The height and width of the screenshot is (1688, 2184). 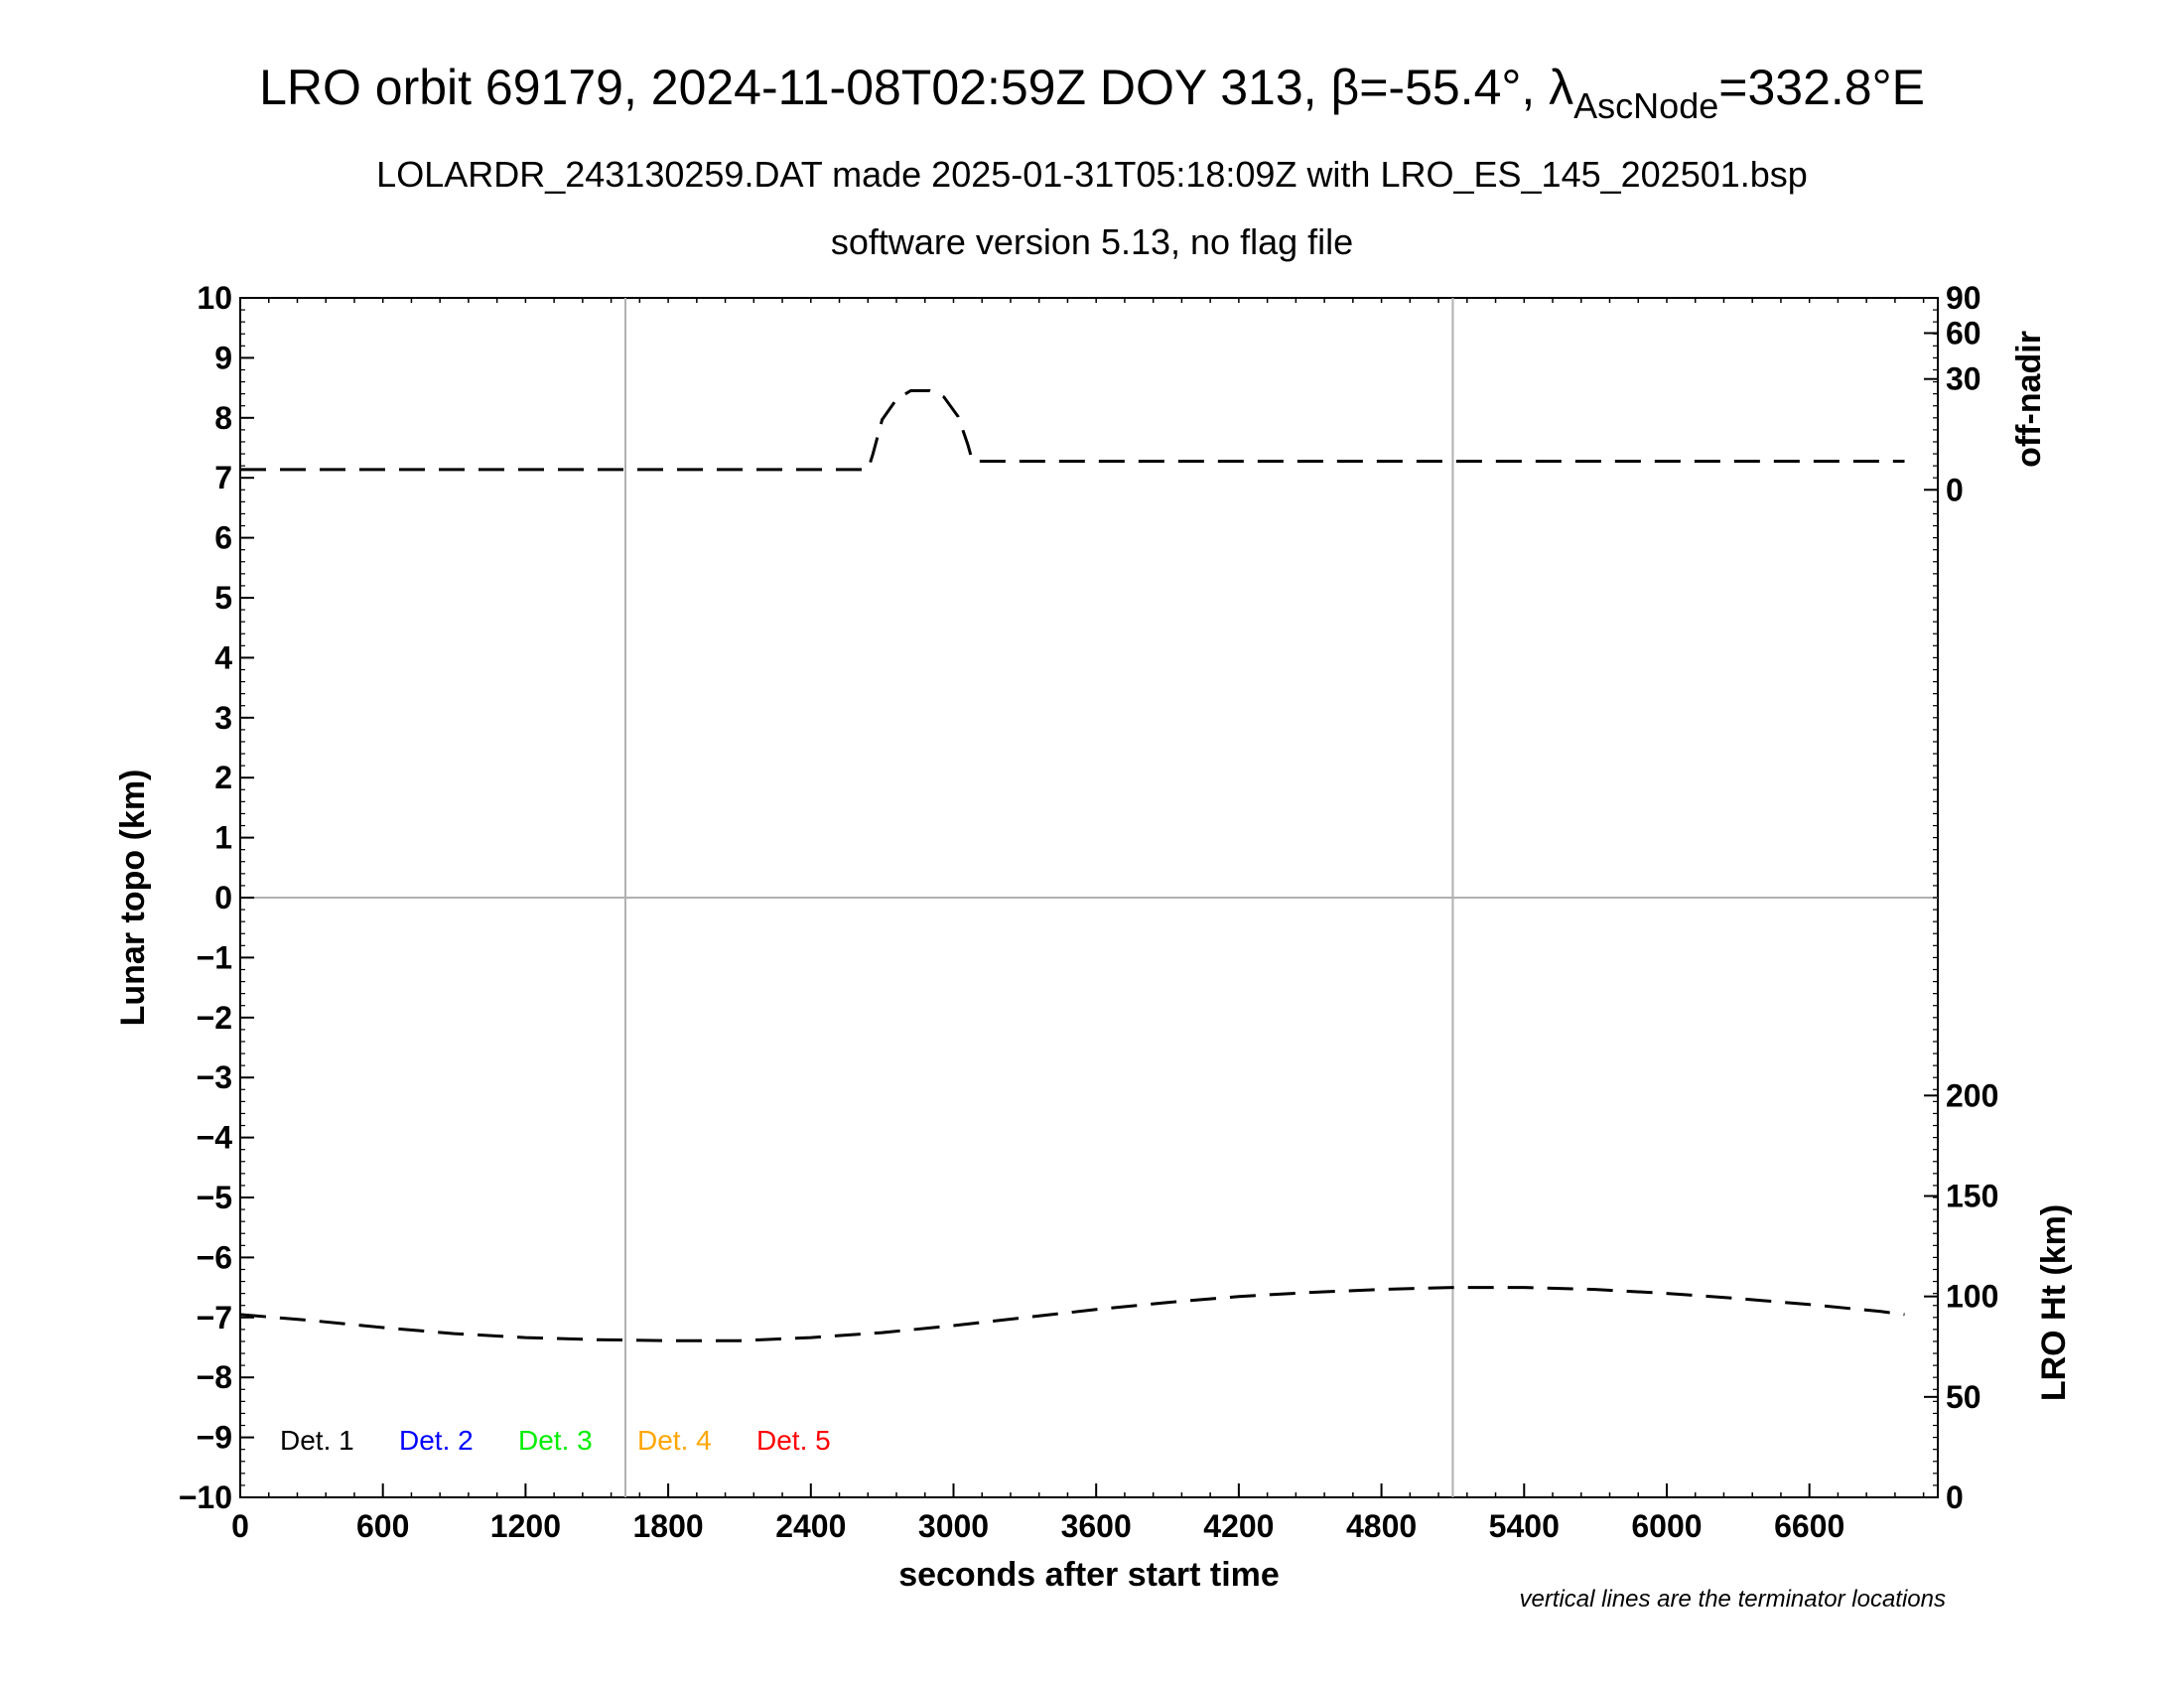 What do you see at coordinates (436, 1440) in the screenshot?
I see `legend-entry: Det. 2` at bounding box center [436, 1440].